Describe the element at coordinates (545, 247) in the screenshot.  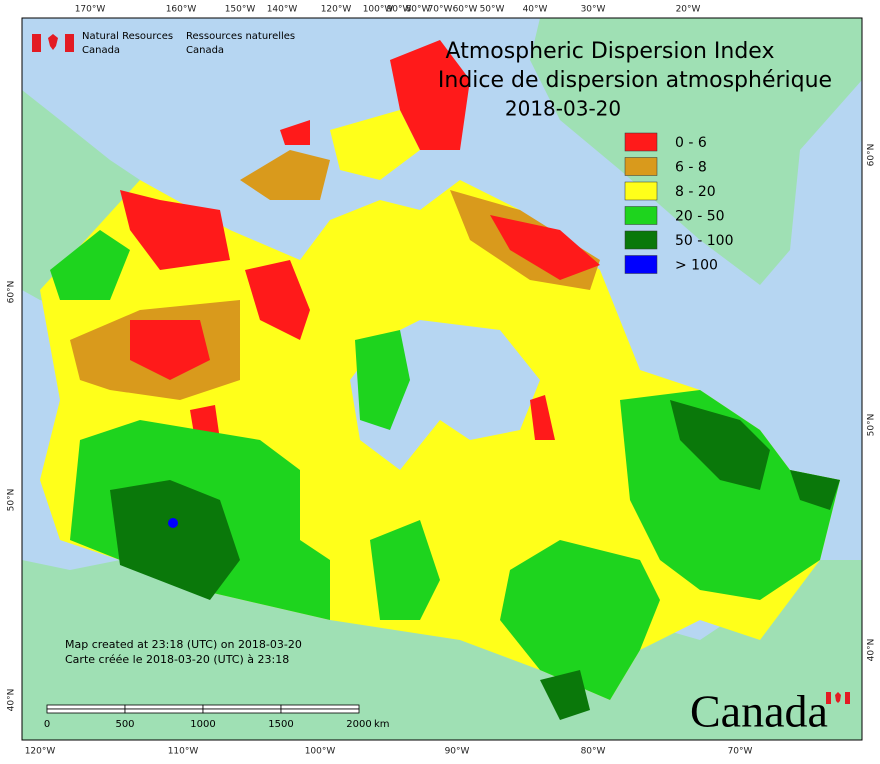
I see `baffin-red` at that location.